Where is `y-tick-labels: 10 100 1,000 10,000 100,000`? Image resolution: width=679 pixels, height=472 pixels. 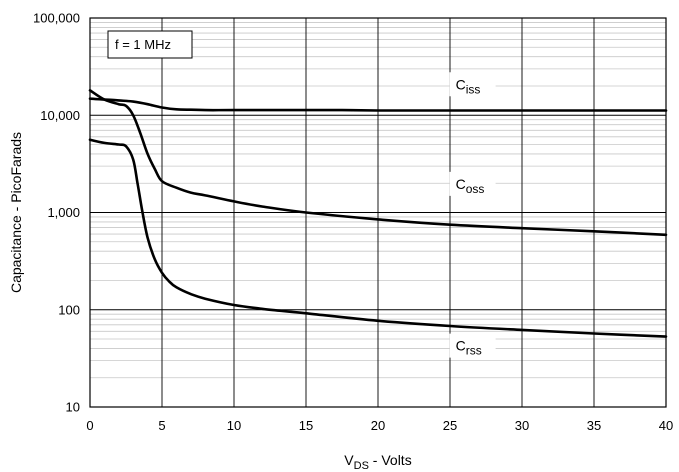
y-tick-labels: 10 100 1,000 10,000 100,000 is located at coordinates (56, 213).